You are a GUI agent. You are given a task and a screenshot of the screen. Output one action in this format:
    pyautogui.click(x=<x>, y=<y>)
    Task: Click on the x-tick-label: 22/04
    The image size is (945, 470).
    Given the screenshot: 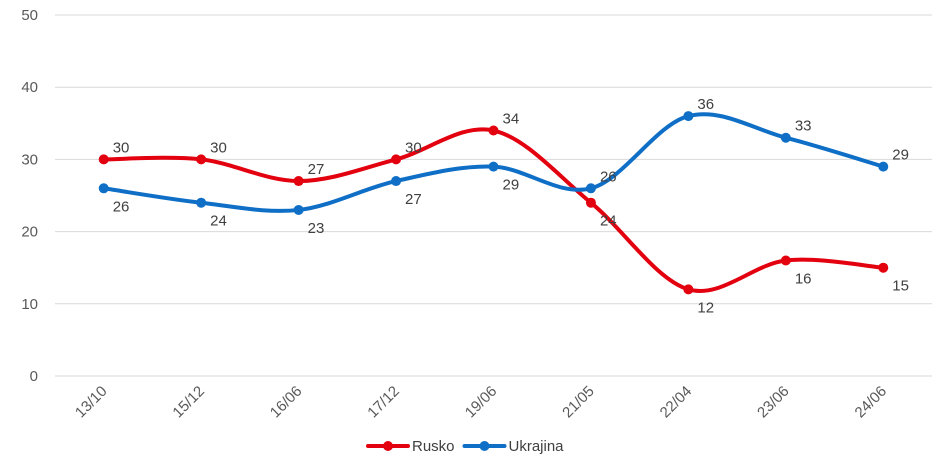 What is the action you would take?
    pyautogui.click(x=676, y=402)
    